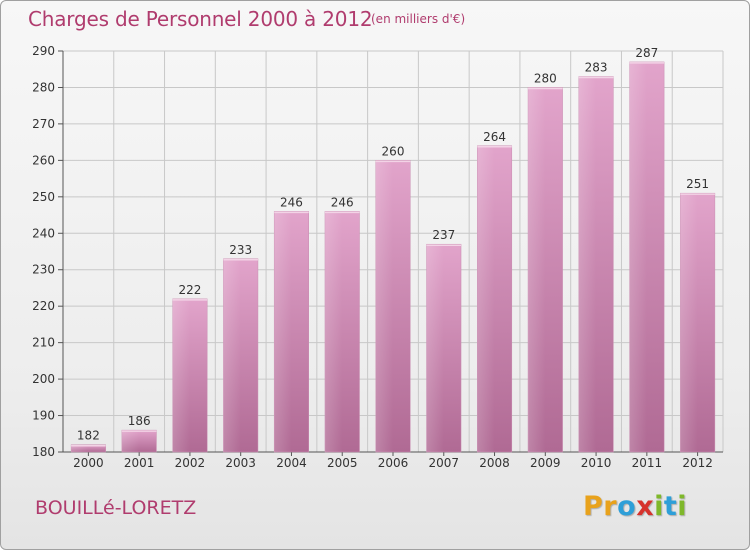  What do you see at coordinates (190, 463) in the screenshot?
I see `x-tick-label: 2002` at bounding box center [190, 463].